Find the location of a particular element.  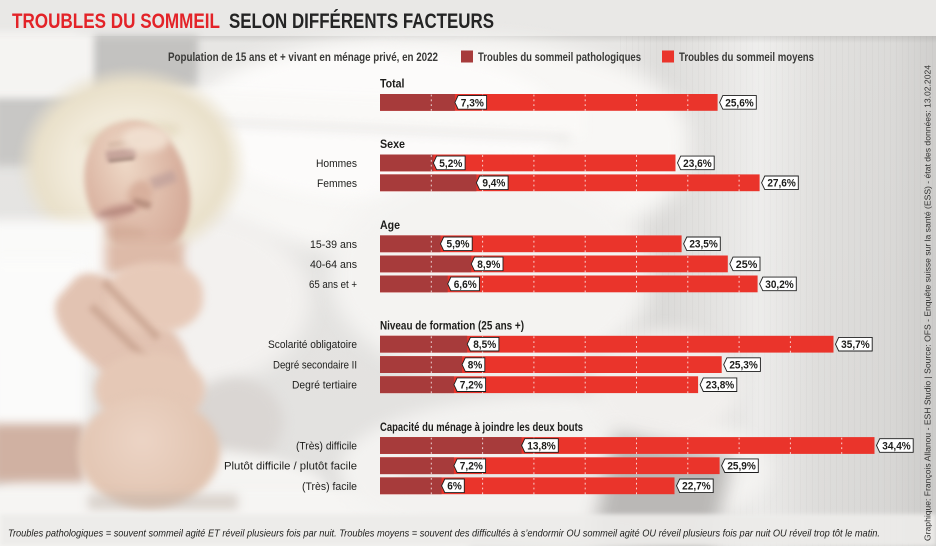

svg-text: 23,8% is located at coordinates (720, 386).